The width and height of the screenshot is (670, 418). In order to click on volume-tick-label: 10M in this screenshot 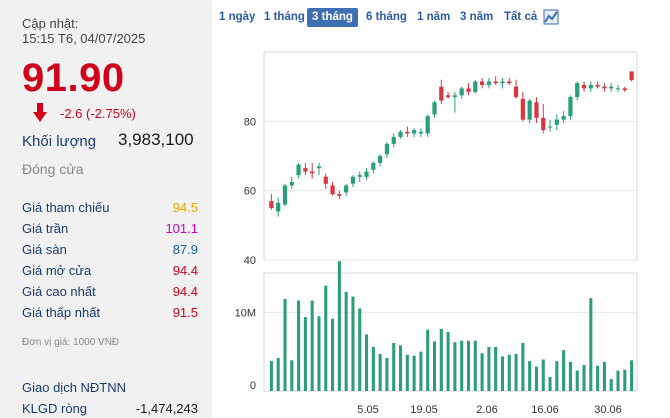, I will do `click(245, 313)`.